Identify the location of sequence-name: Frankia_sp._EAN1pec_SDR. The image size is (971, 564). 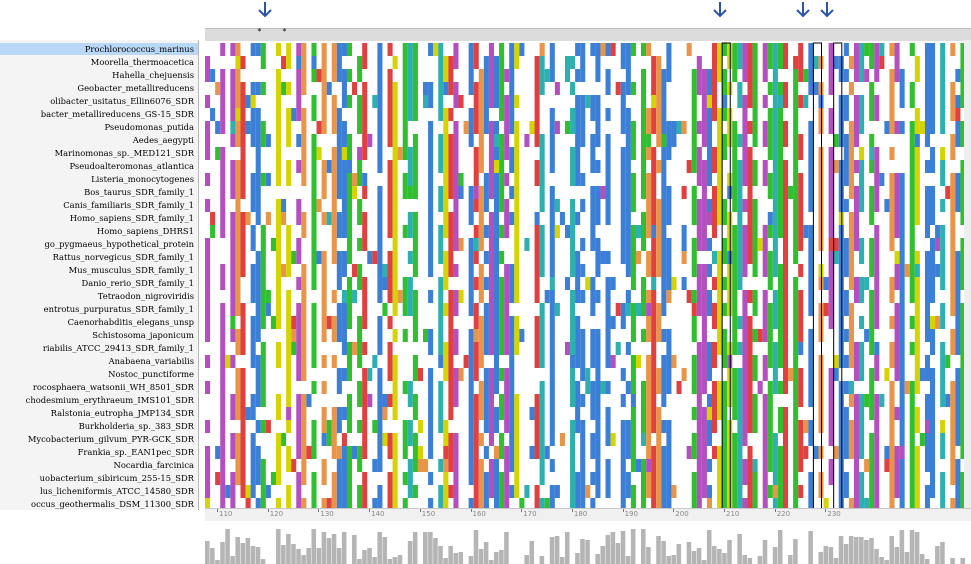
(135, 452).